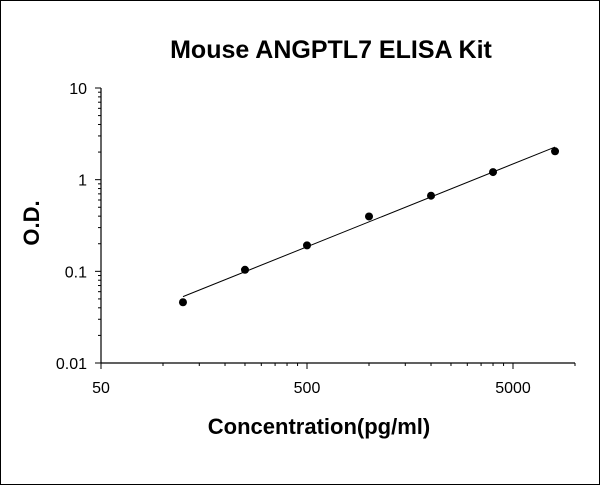 The image size is (600, 485). What do you see at coordinates (31, 222) in the screenshot?
I see `y-axis-label: O.D.` at bounding box center [31, 222].